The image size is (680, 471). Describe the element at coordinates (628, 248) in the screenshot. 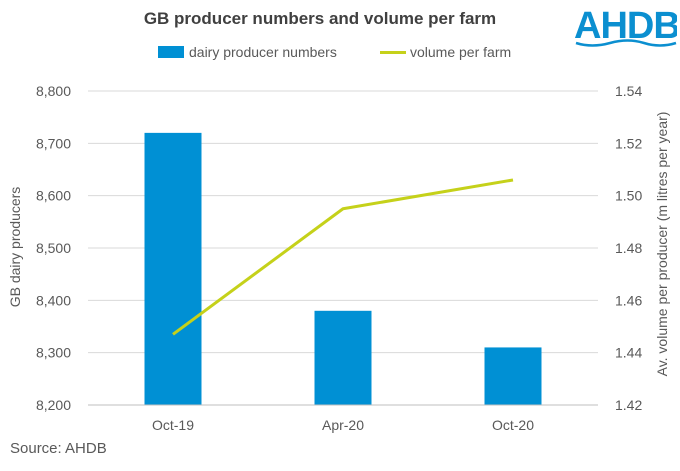

I see `y-right-tick-label: 1.48` at that location.